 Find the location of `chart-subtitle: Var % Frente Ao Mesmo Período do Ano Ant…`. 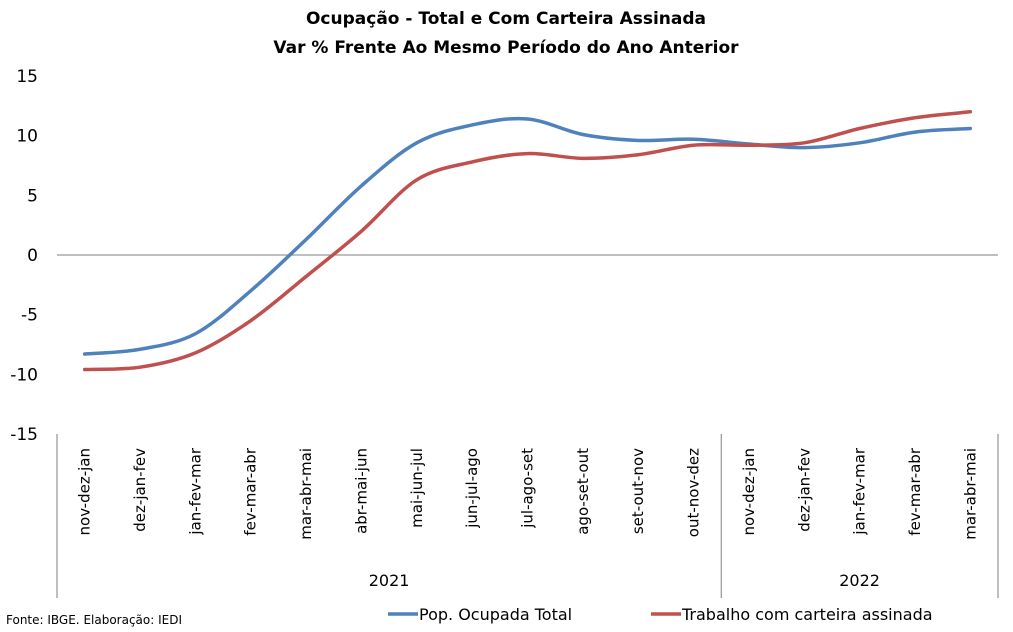

chart-subtitle: Var % Frente Ao Mesmo Período do Ano Ant… is located at coordinates (506, 48).